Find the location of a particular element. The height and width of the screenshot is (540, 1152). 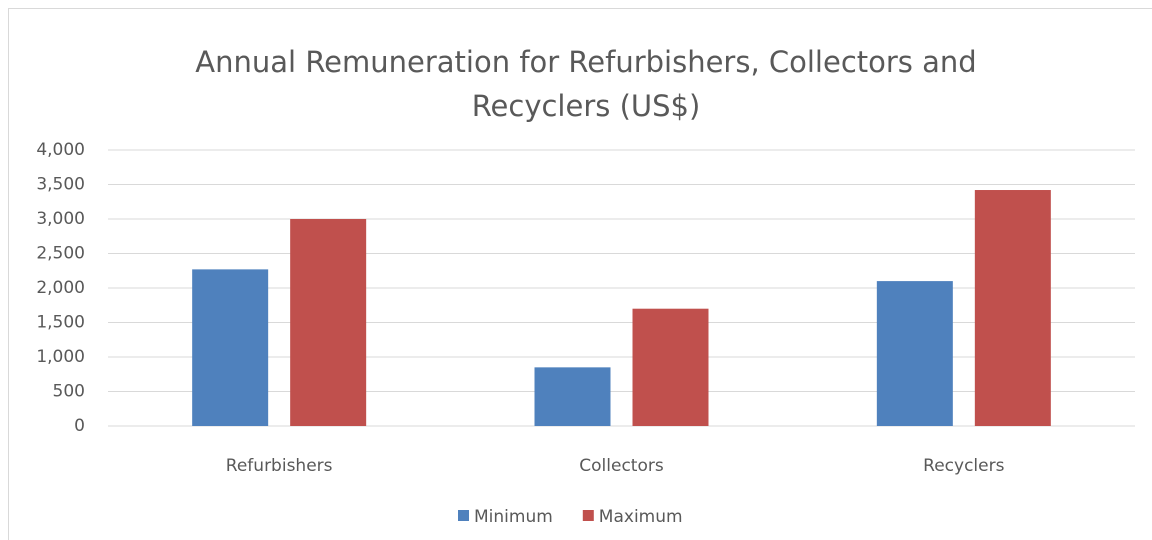

y-tick-label: 2,500 is located at coordinates (60, 254).